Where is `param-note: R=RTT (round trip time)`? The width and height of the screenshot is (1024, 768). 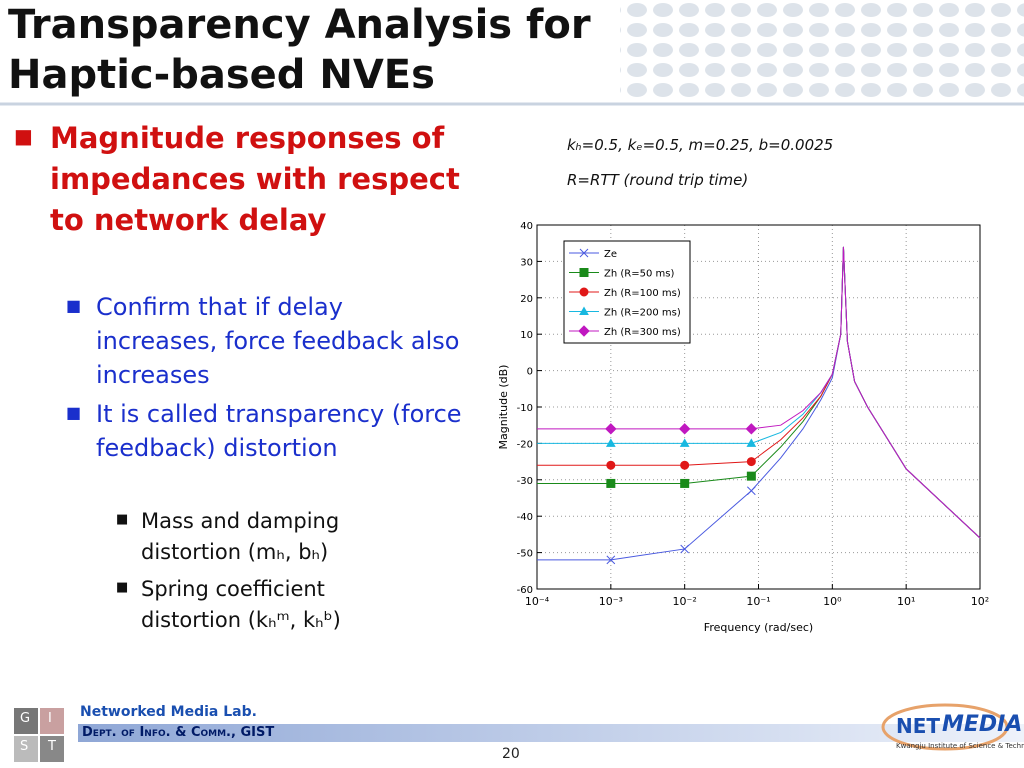
param-note: R=RTT (round trip time) is located at coordinates (658, 180).